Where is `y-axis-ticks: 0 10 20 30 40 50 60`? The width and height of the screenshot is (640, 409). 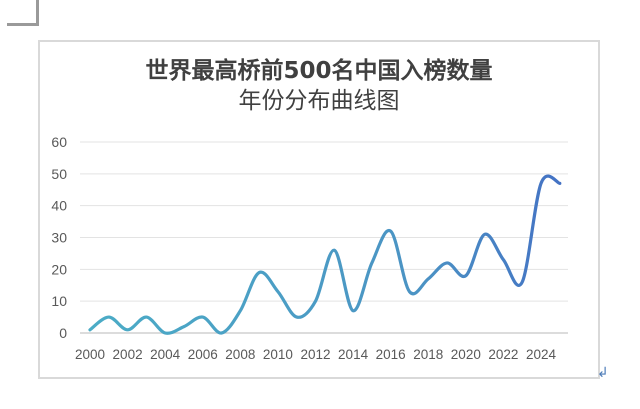 y-axis-ticks: 0 10 20 30 40 50 60 is located at coordinates (59, 237).